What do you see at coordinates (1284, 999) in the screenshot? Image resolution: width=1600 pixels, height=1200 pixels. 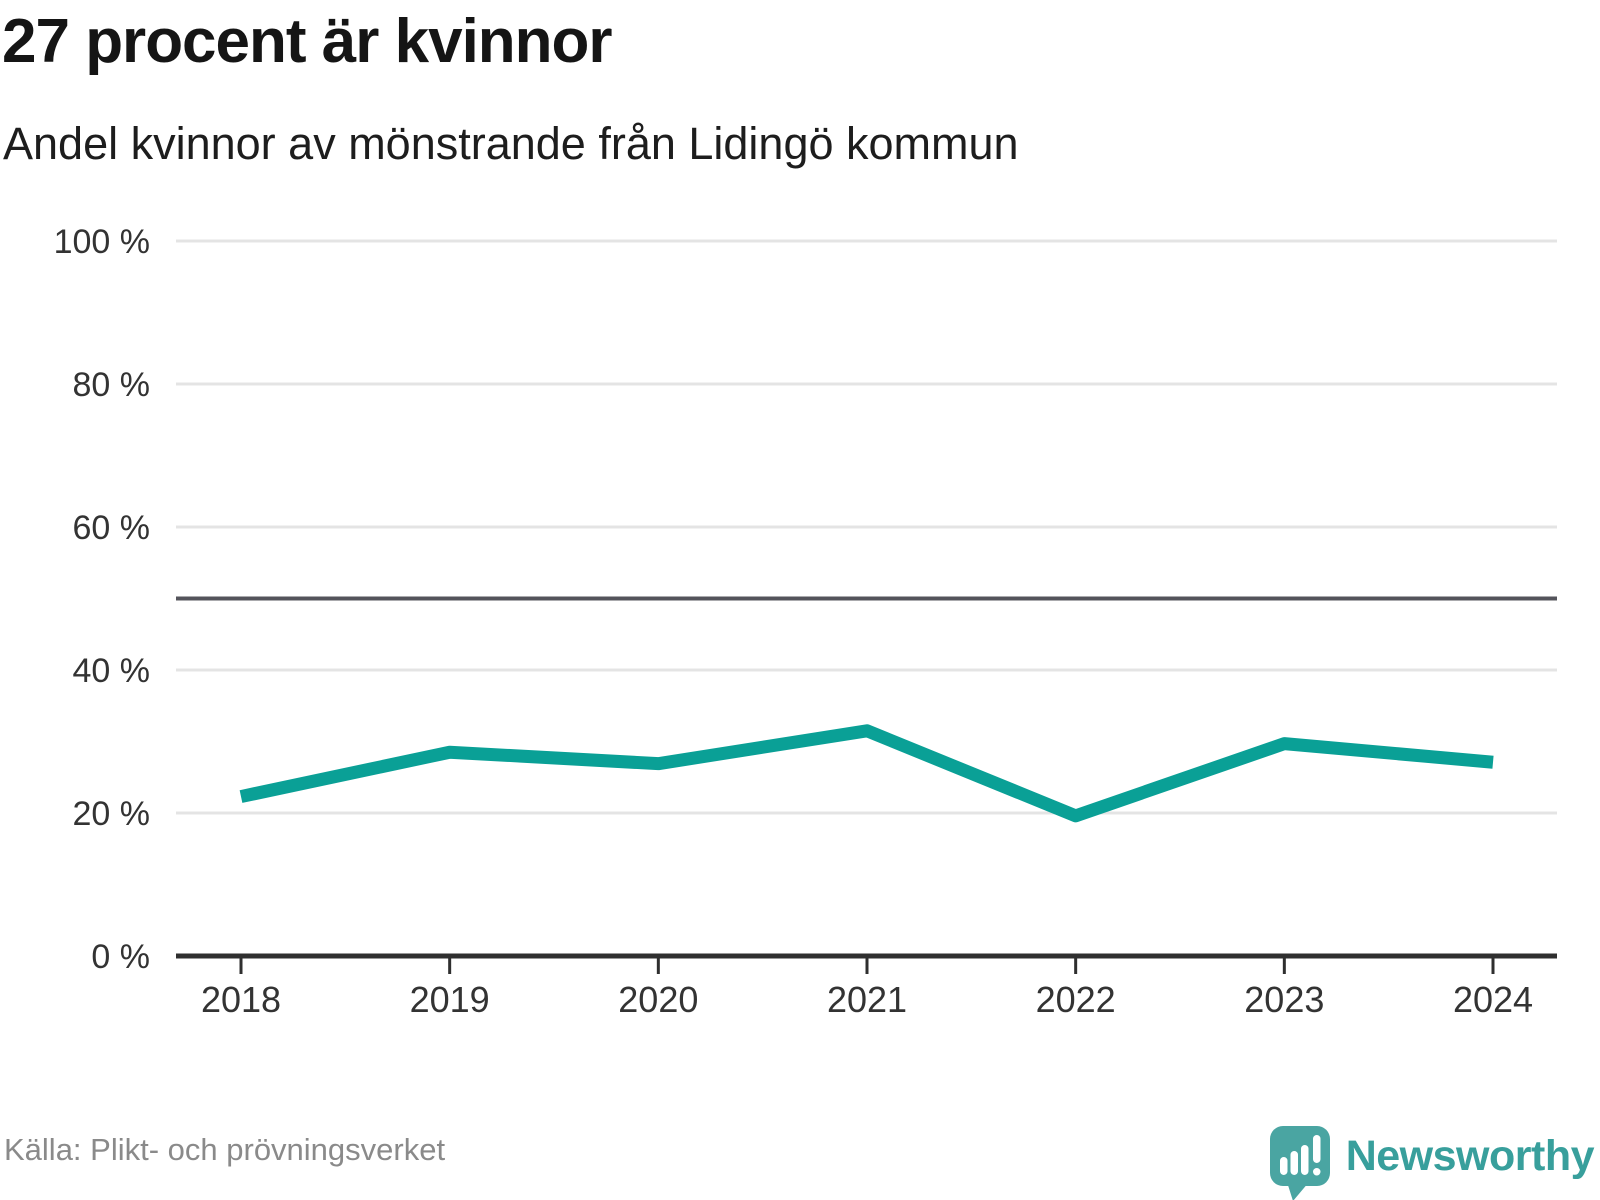 I see `x-axis-label-2023: 2023` at bounding box center [1284, 999].